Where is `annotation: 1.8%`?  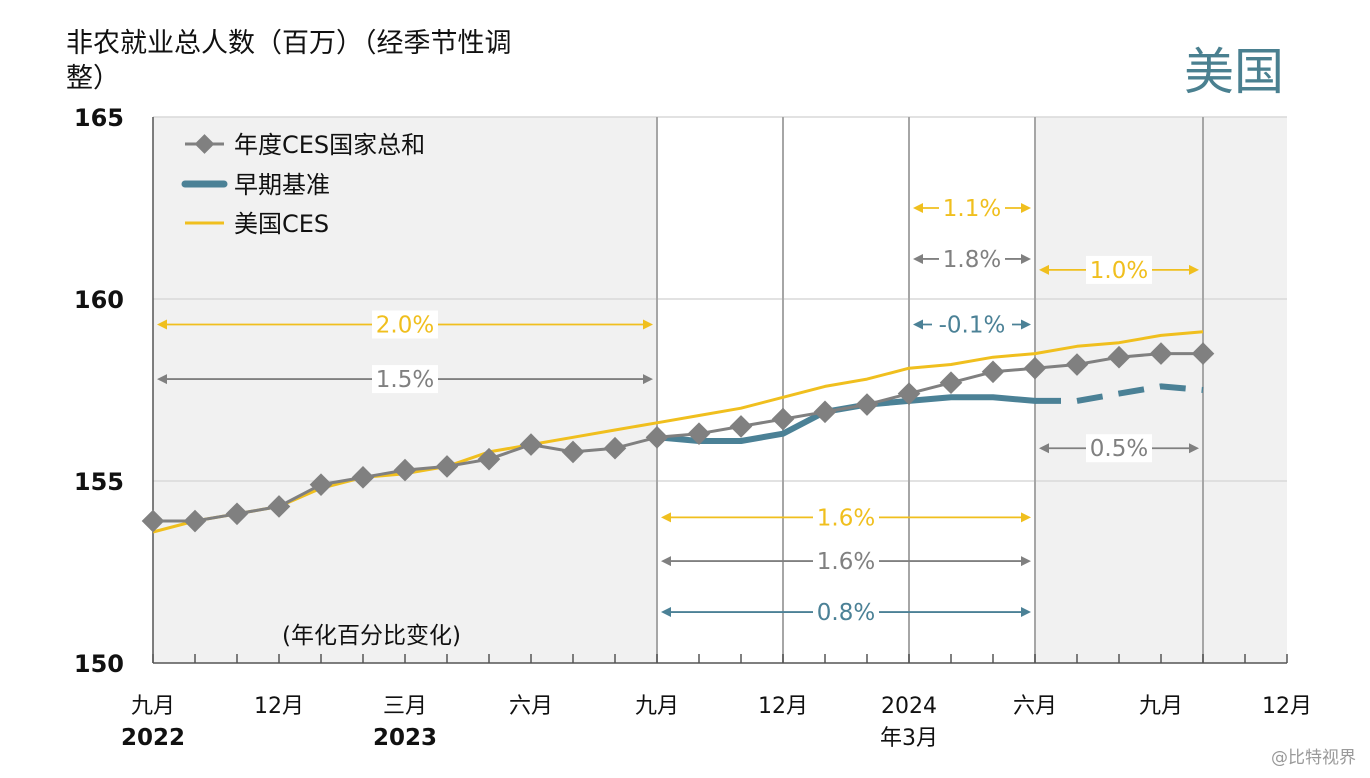 annotation: 1.8% is located at coordinates (972, 258).